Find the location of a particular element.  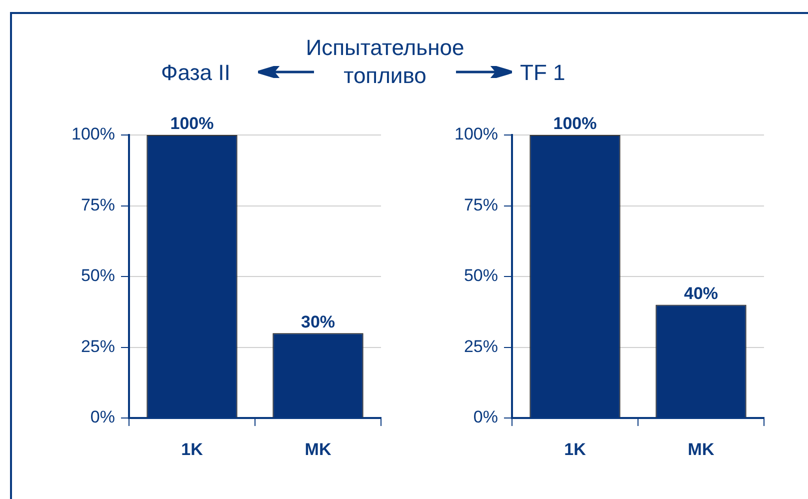

chart-title: TF 1 is located at coordinates (543, 72).